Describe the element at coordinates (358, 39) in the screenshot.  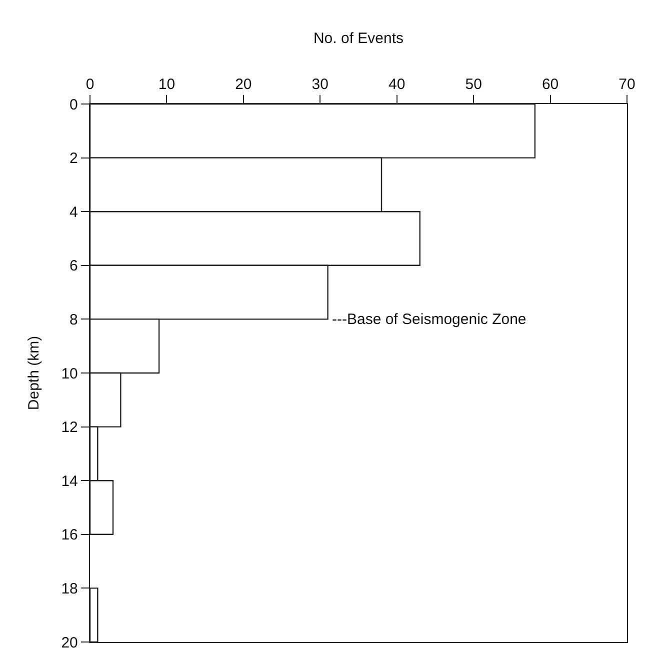
I see `x-axis-title: No. of Events` at that location.